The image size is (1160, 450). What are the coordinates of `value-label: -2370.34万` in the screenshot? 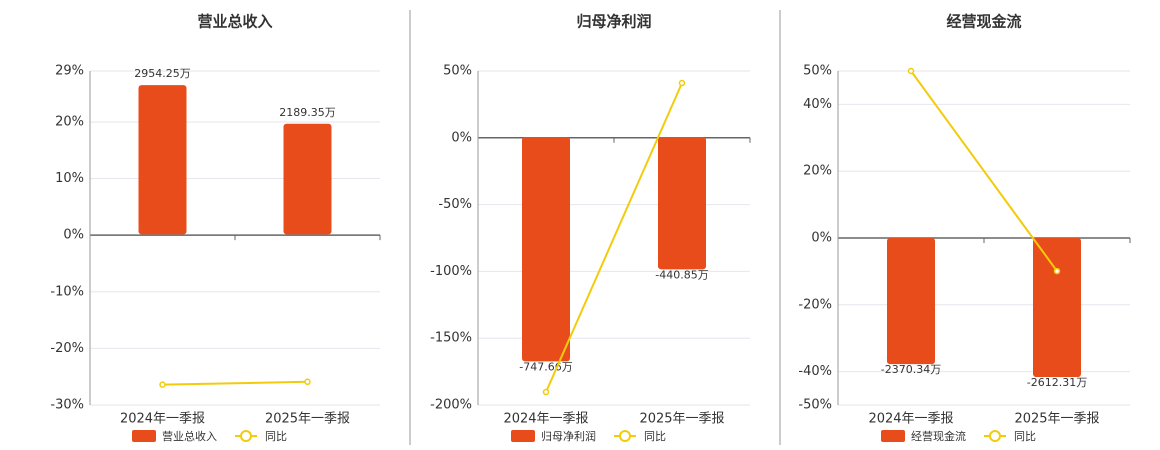 It's located at (911, 369).